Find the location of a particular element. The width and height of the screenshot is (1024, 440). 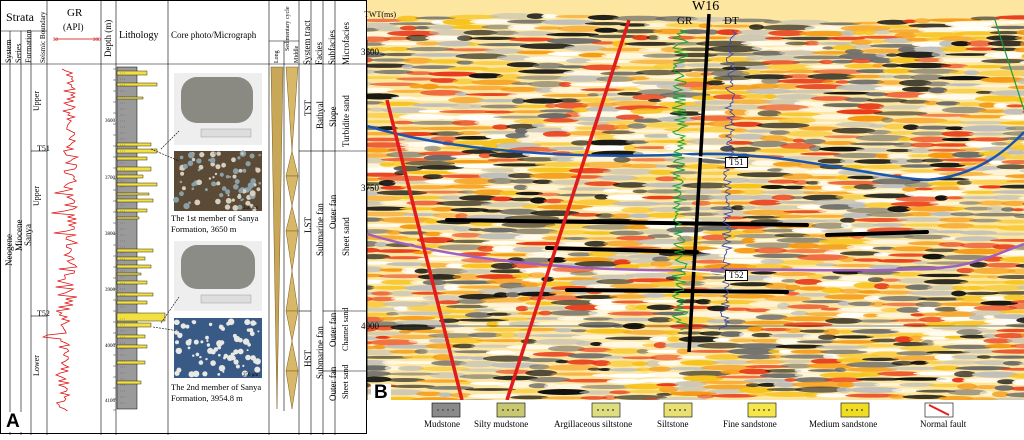

cycle-middle-header: Middle is located at coordinates (297, 54).